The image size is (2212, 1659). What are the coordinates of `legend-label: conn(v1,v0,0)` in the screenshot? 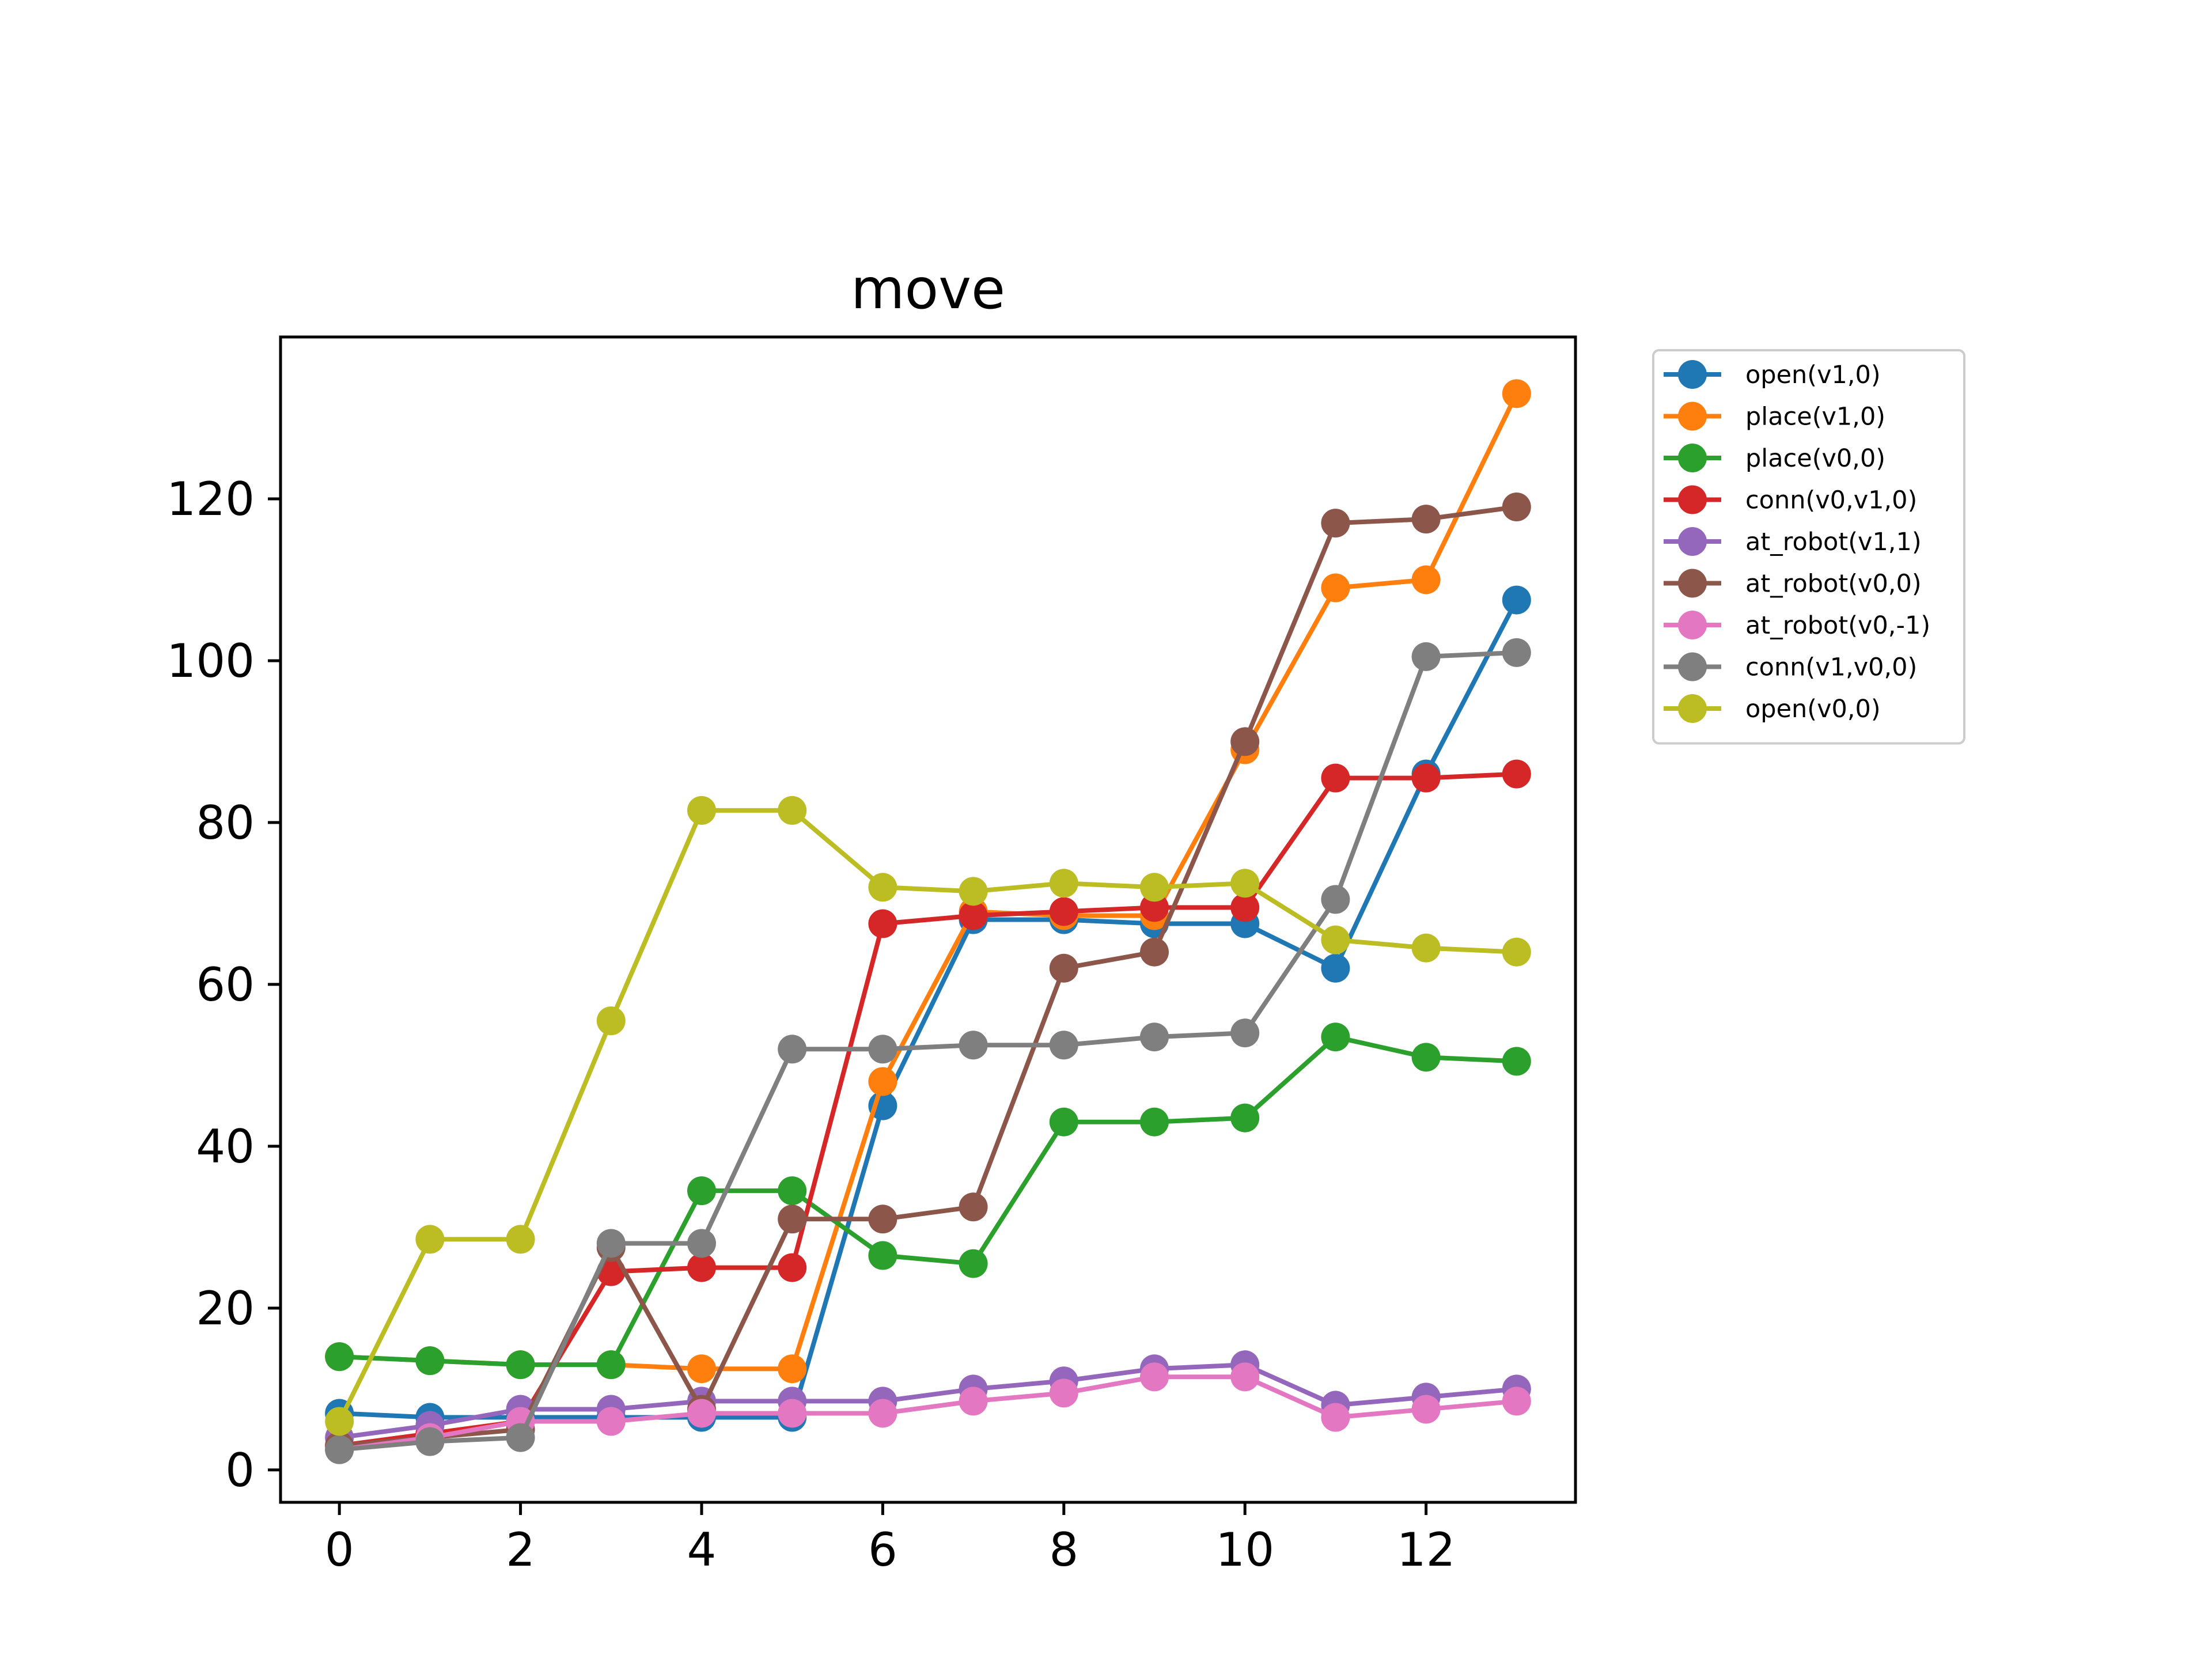 It's located at (1831, 667).